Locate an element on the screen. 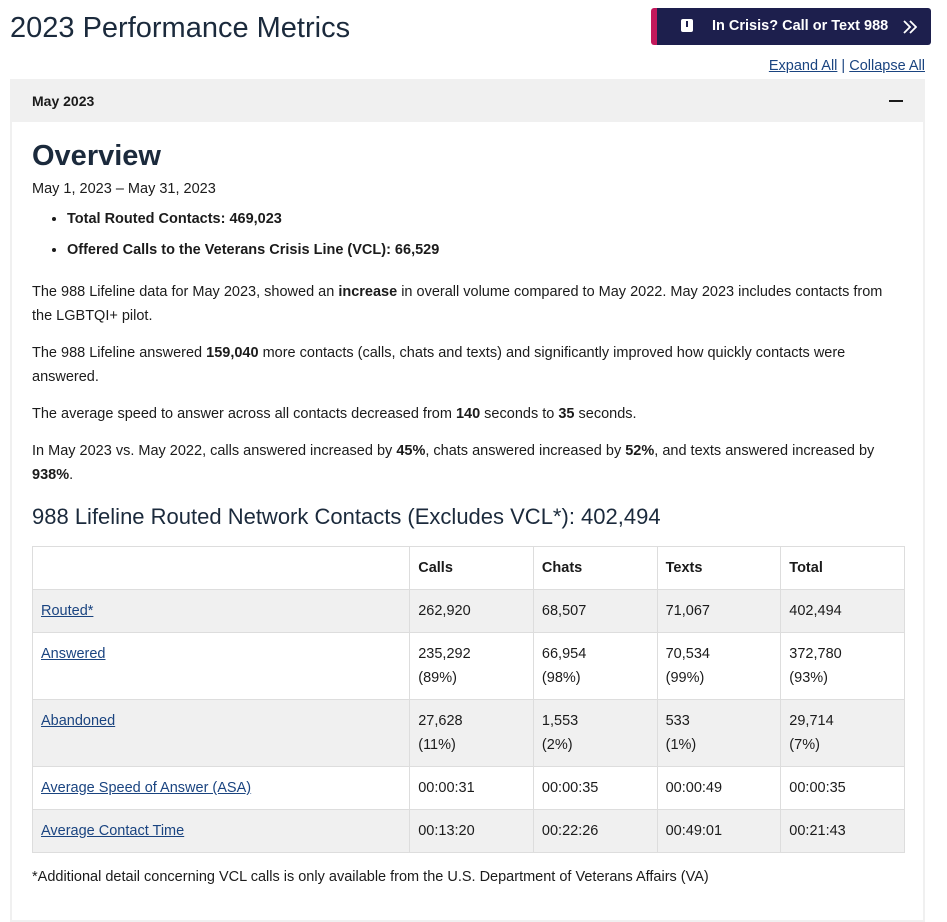 The width and height of the screenshot is (947, 922). row-label-cell: Answered is located at coordinates (221, 666).